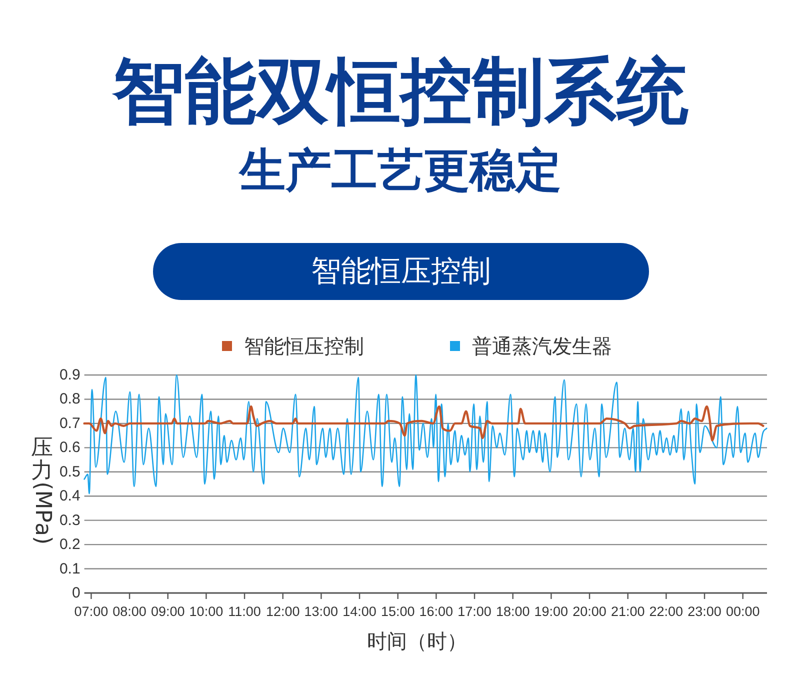 This screenshot has height=679, width=801. I want to click on x-tick-label: 22:00, so click(666, 611).